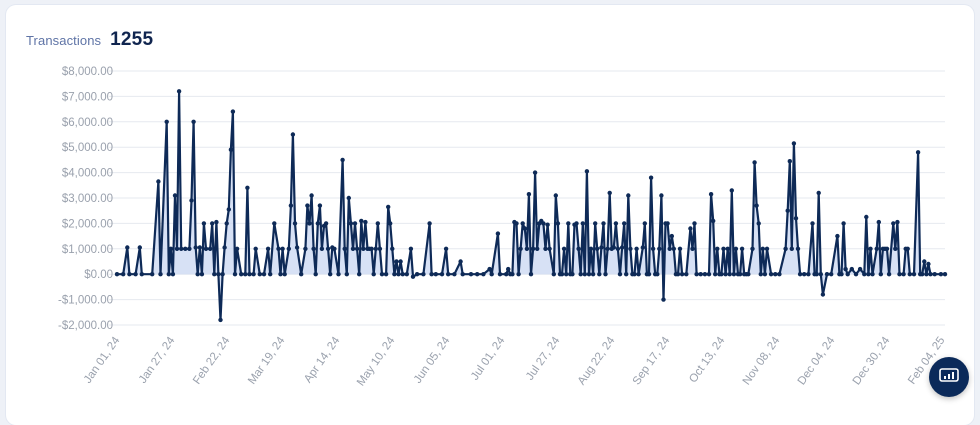  Describe the element at coordinates (87, 123) in the screenshot. I see `y-tick-label: $6,000.00` at that location.